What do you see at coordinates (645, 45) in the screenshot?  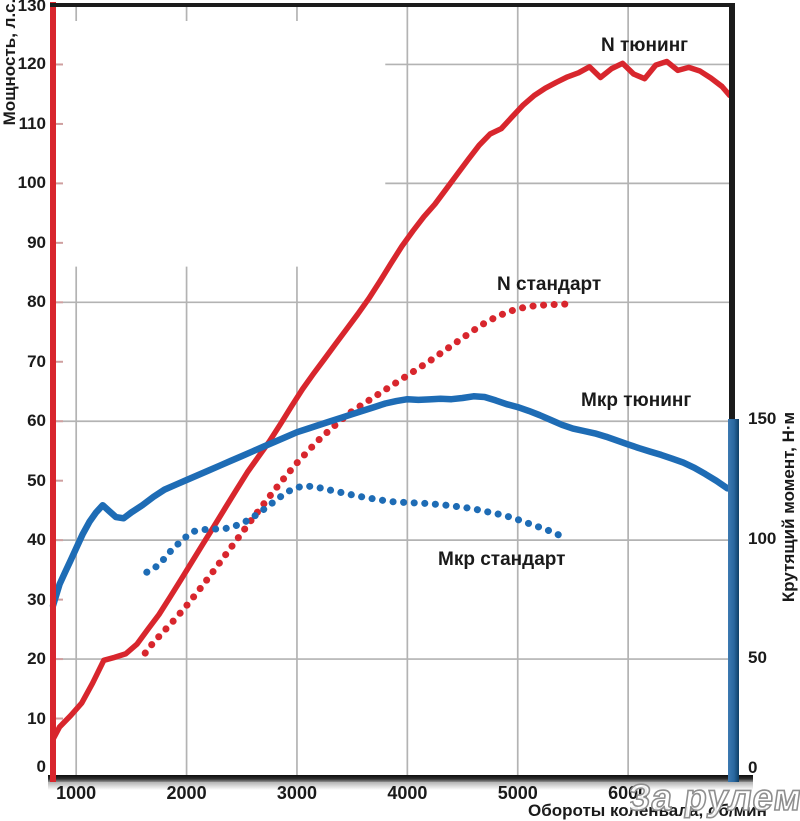 I see `curve-label-n-tuning: N тюнинг` at bounding box center [645, 45].